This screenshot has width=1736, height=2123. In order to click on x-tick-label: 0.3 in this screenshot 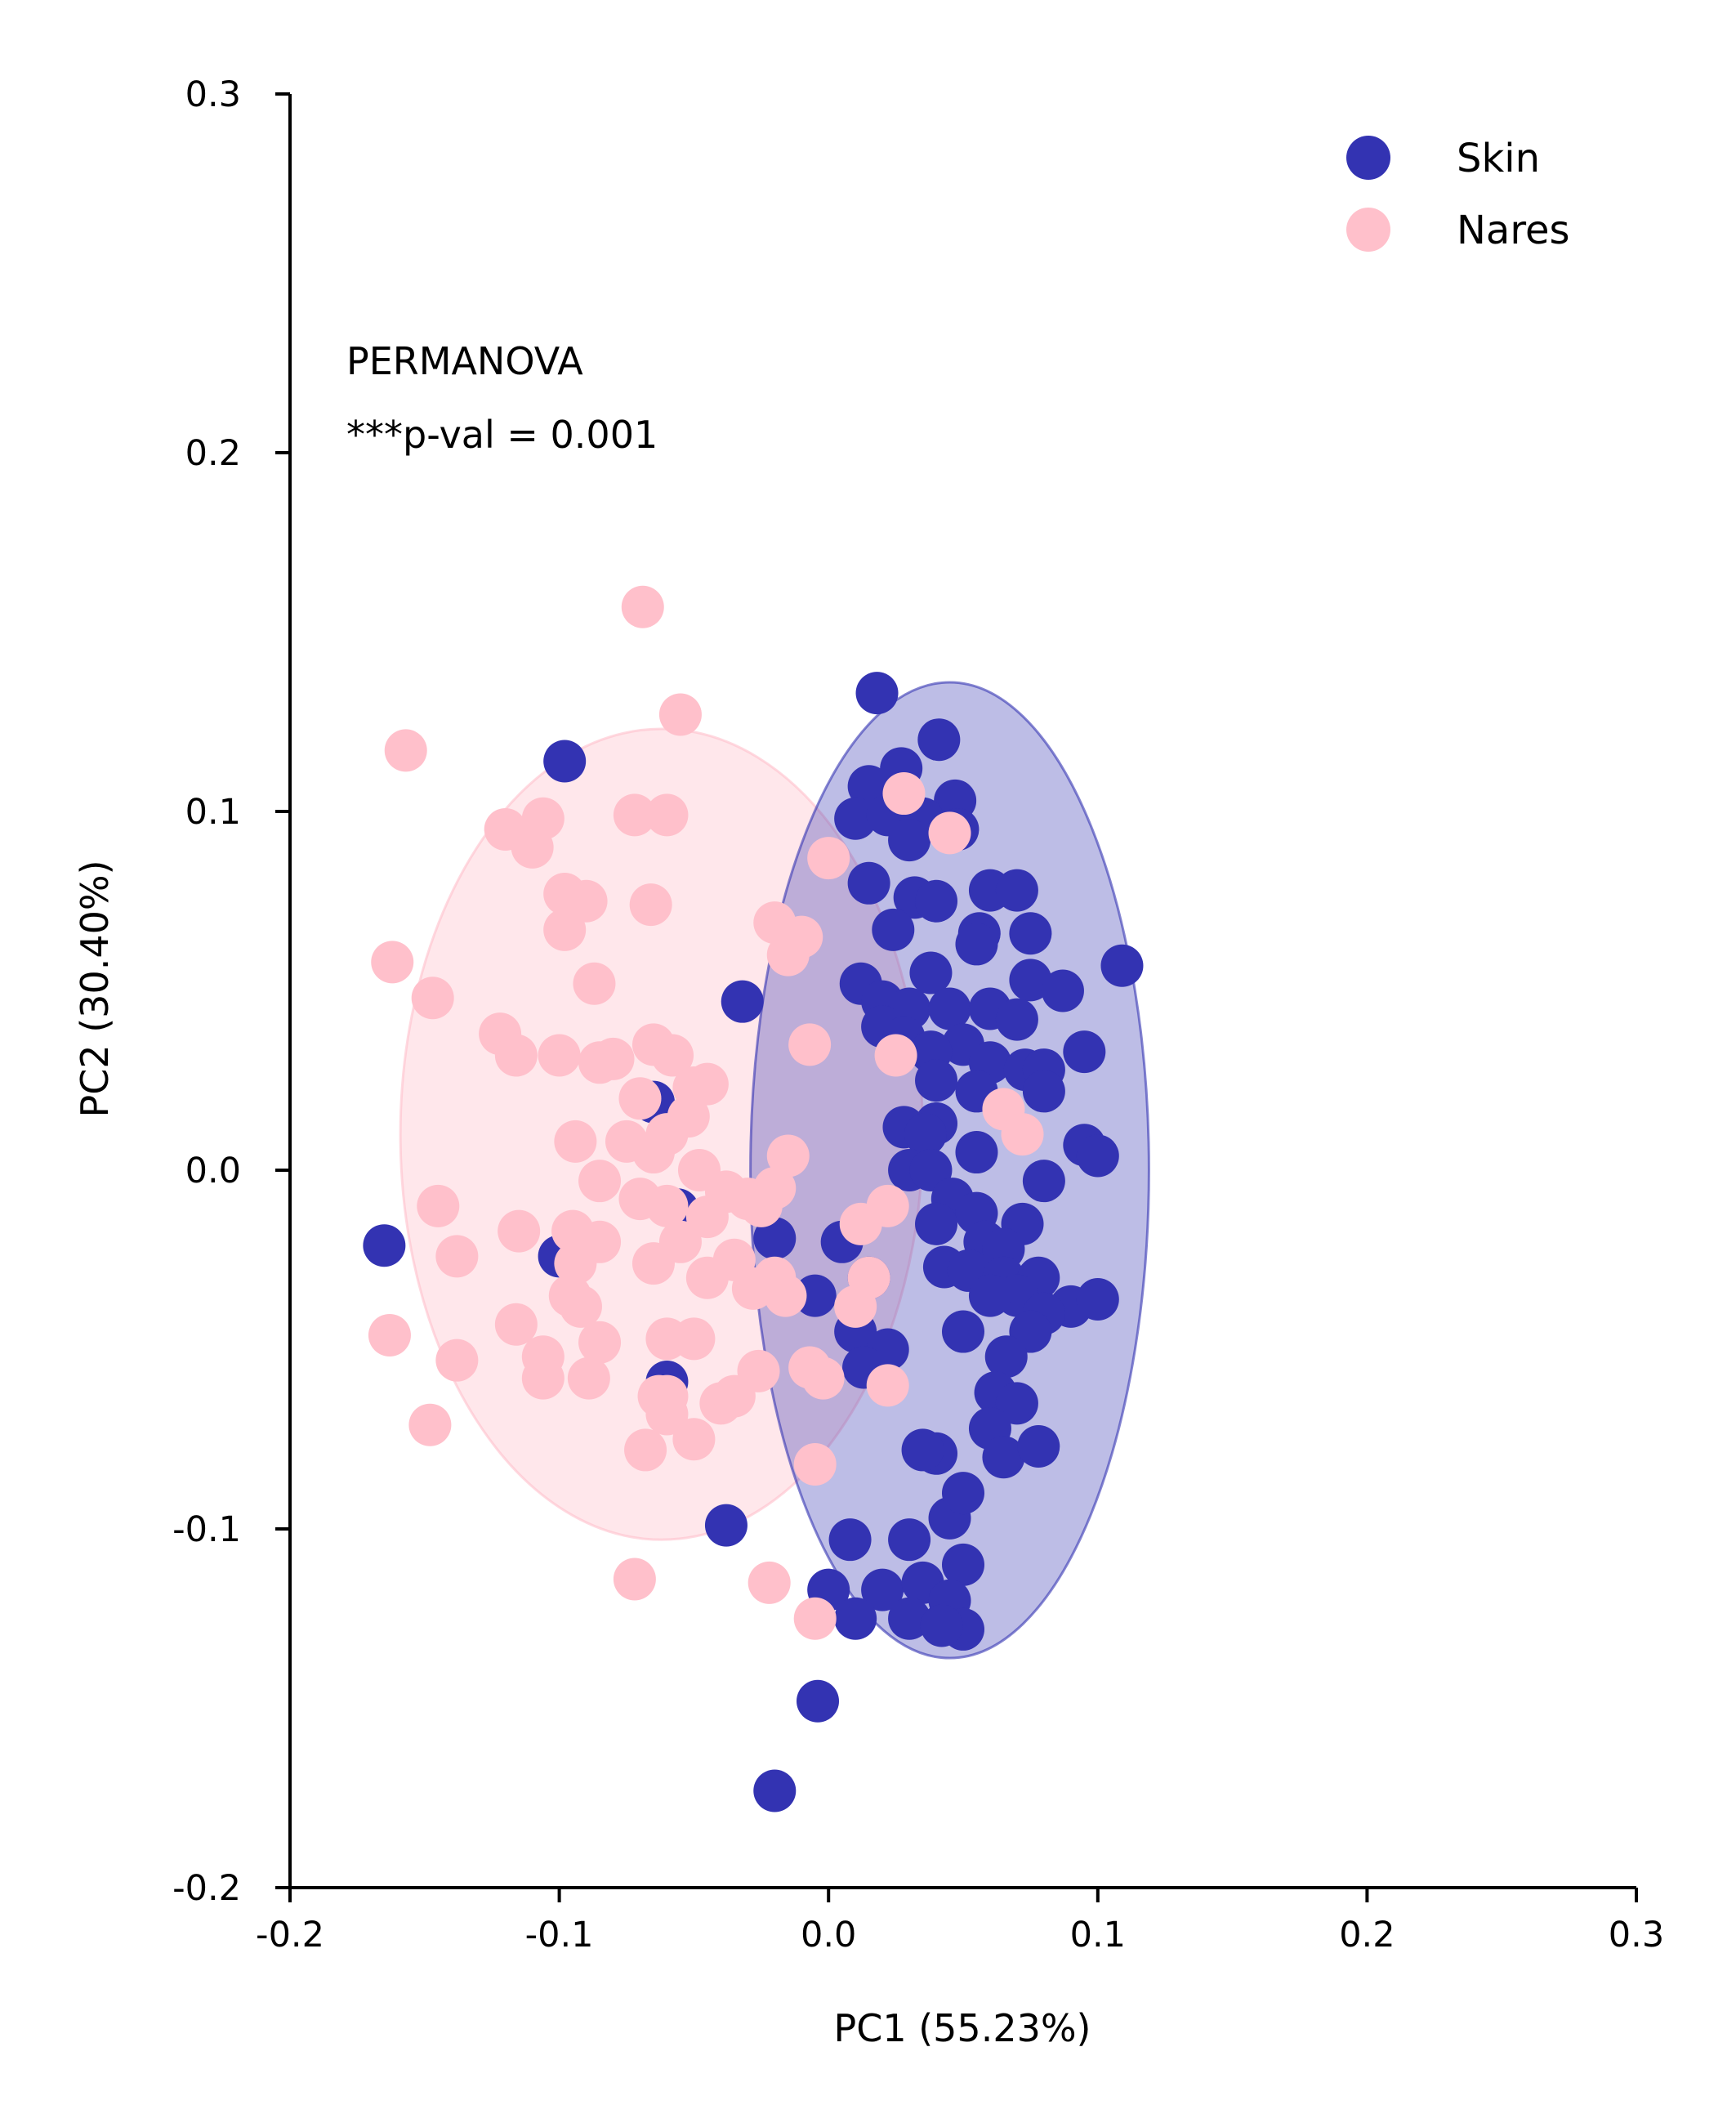, I will do `click(1637, 1935)`.